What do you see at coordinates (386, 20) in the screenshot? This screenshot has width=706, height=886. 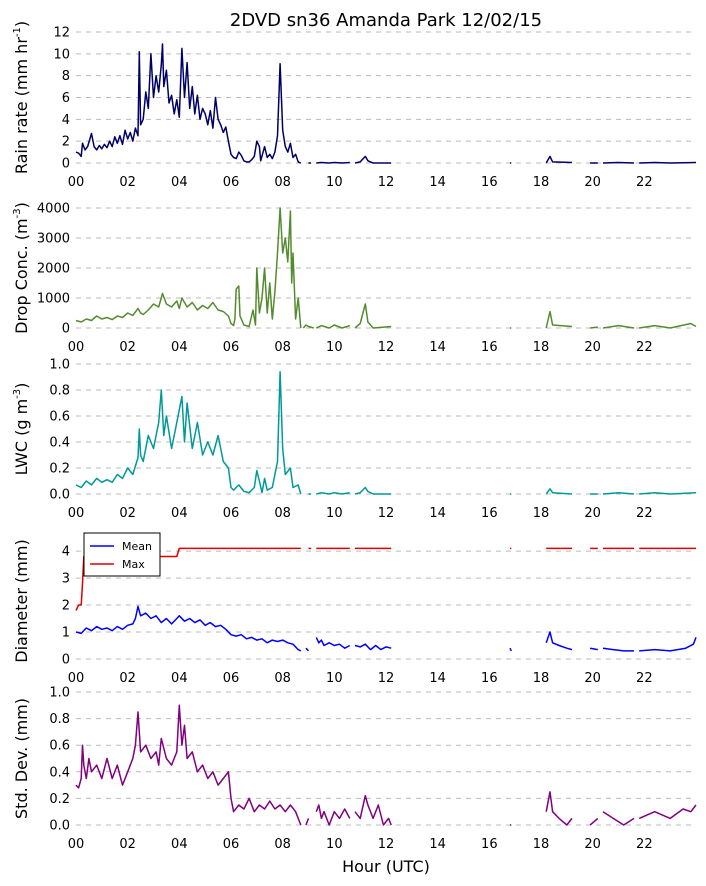 I see `chart-title: 2DVD sn36 Amanda Park 12/02/15` at bounding box center [386, 20].